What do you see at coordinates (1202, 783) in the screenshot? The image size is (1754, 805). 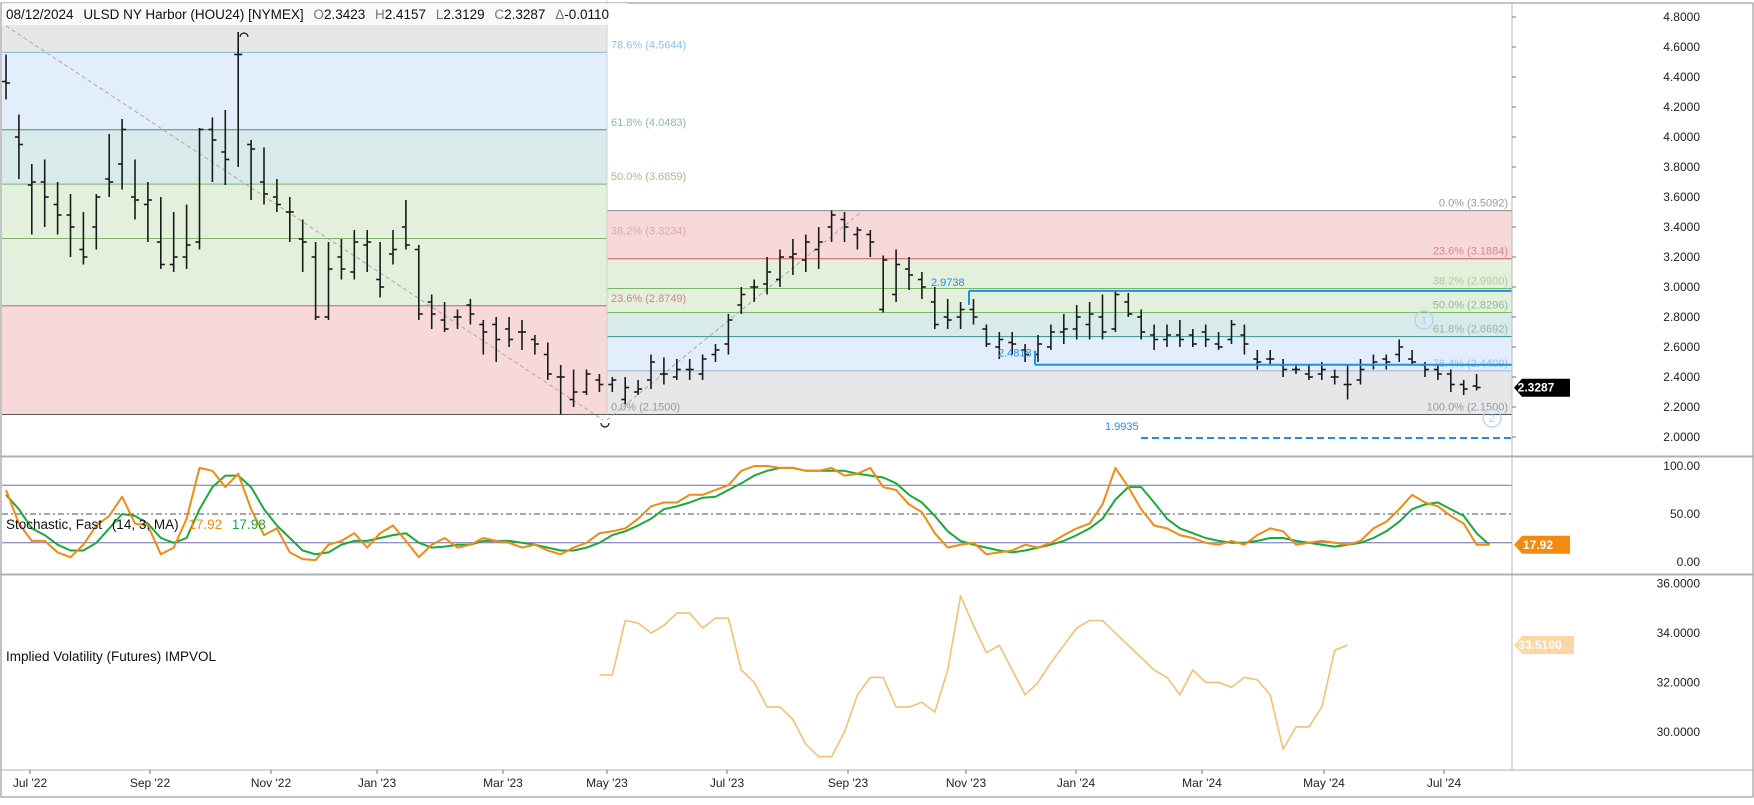 I see `time-tick-label: Mar '24` at bounding box center [1202, 783].